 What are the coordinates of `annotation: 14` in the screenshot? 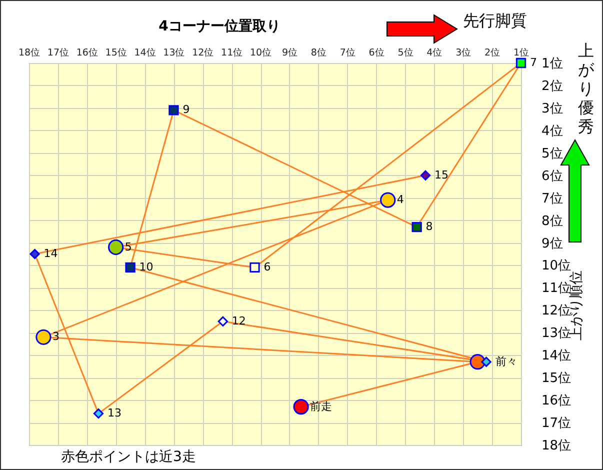 It's located at (51, 253).